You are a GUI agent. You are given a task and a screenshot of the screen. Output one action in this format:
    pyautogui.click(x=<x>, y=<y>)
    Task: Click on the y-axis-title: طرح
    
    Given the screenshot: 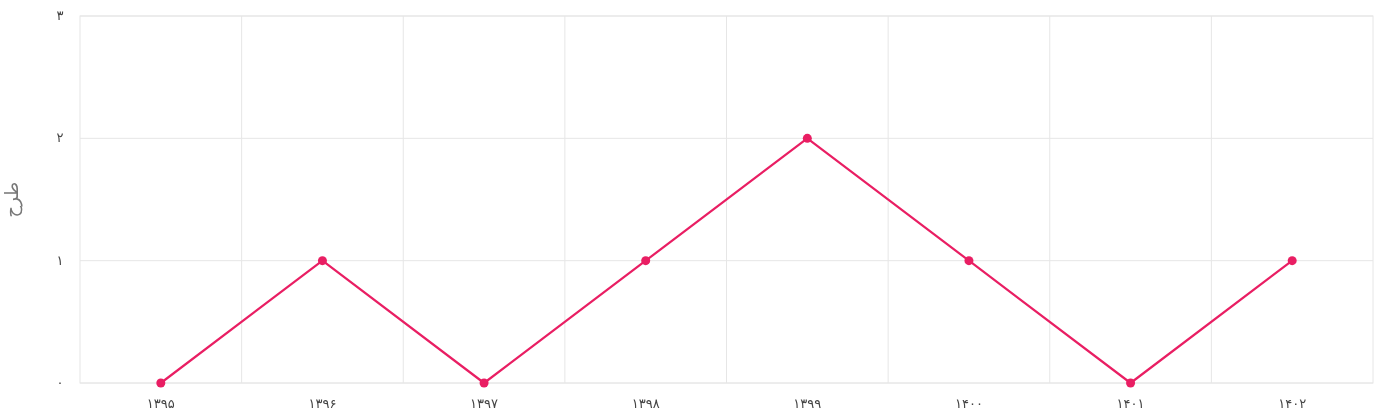 What is the action you would take?
    pyautogui.click(x=12, y=199)
    